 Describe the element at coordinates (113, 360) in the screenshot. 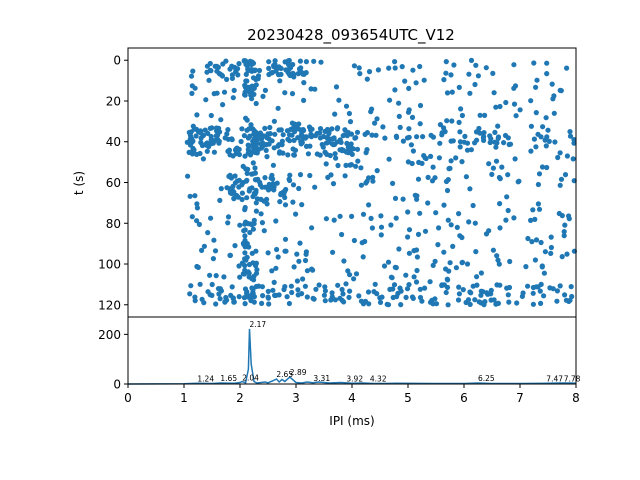

I see `histogram-y-ticks: 0 200` at that location.